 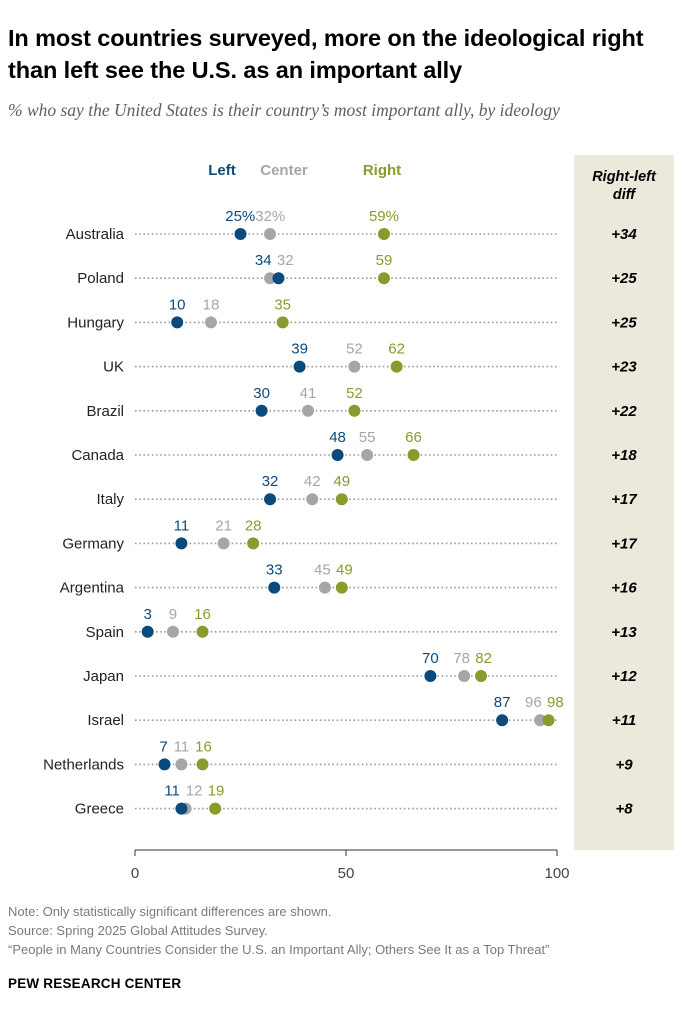 I want to click on legend-item-right: Right, so click(x=382, y=170).